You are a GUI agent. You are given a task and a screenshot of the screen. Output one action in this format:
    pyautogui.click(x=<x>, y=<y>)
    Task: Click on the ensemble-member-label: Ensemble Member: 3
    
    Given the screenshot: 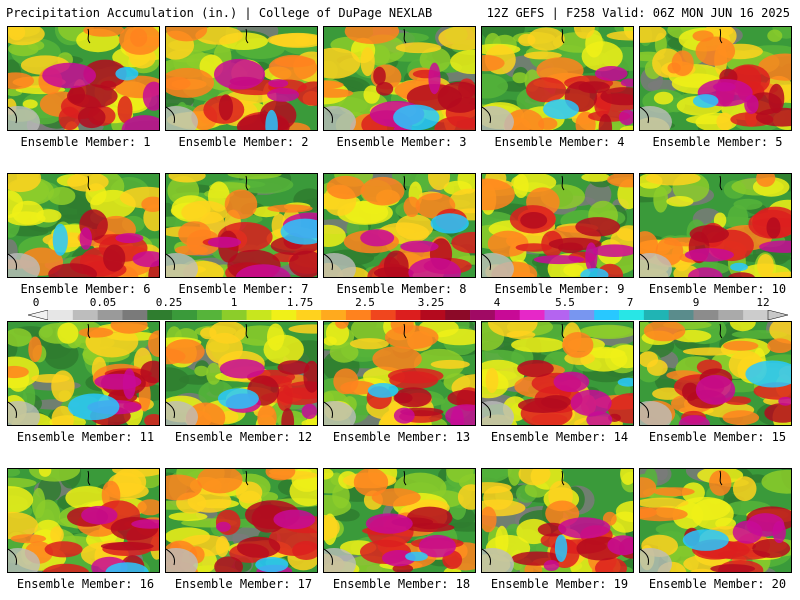 What is the action you would take?
    pyautogui.click(x=401, y=142)
    